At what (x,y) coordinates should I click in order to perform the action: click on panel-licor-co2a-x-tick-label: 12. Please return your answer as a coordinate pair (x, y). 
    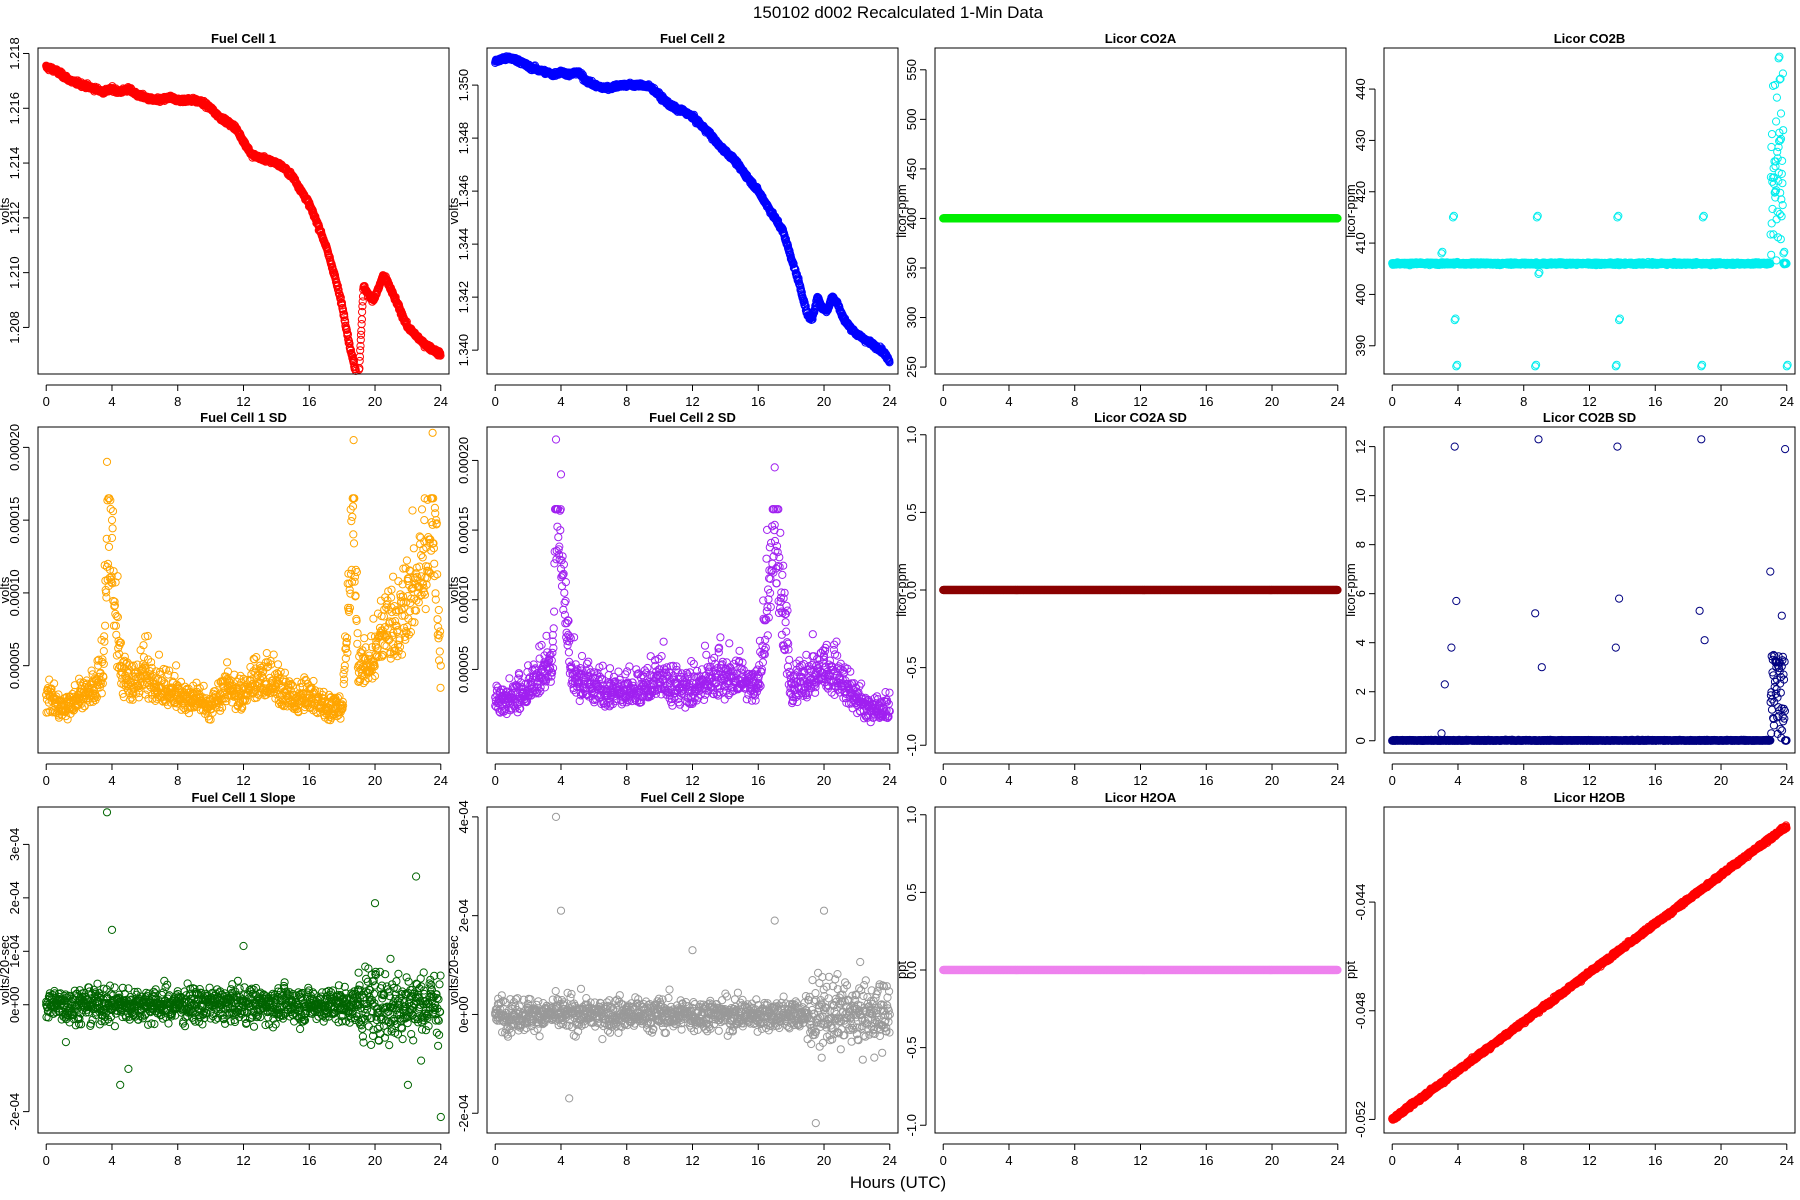
    Looking at the image, I should click on (1140, 401).